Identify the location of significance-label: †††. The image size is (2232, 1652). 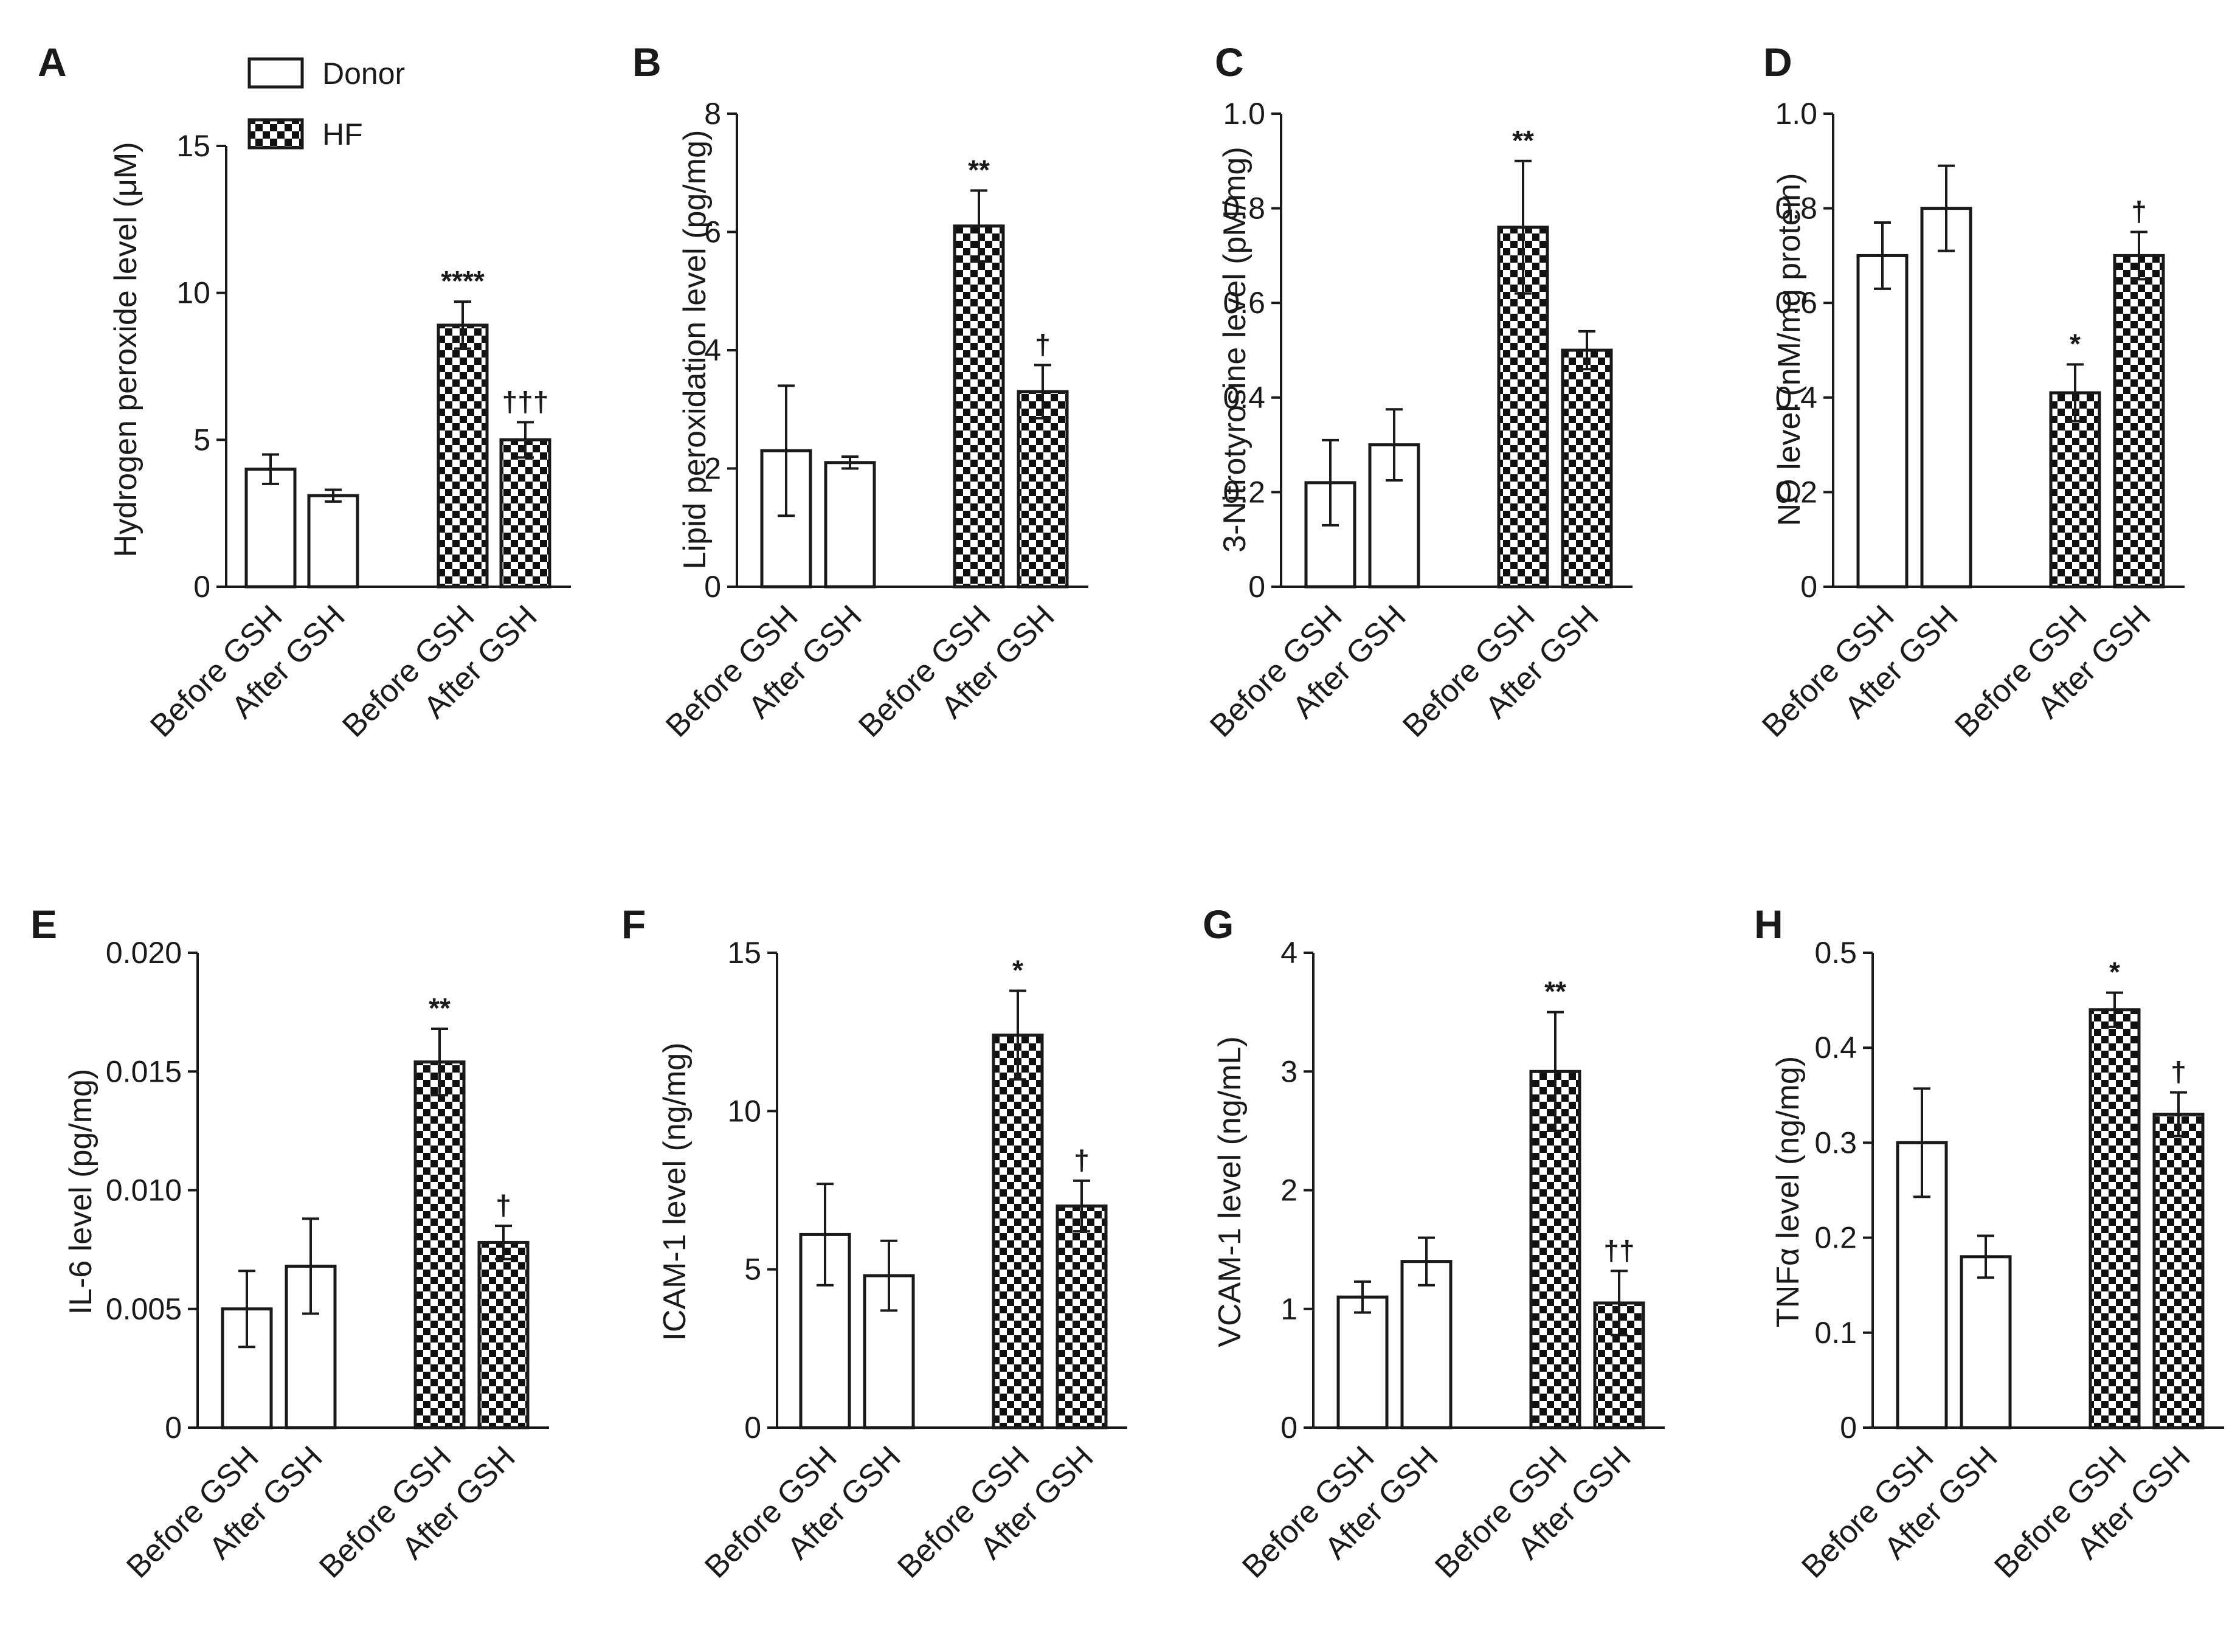
(525, 401).